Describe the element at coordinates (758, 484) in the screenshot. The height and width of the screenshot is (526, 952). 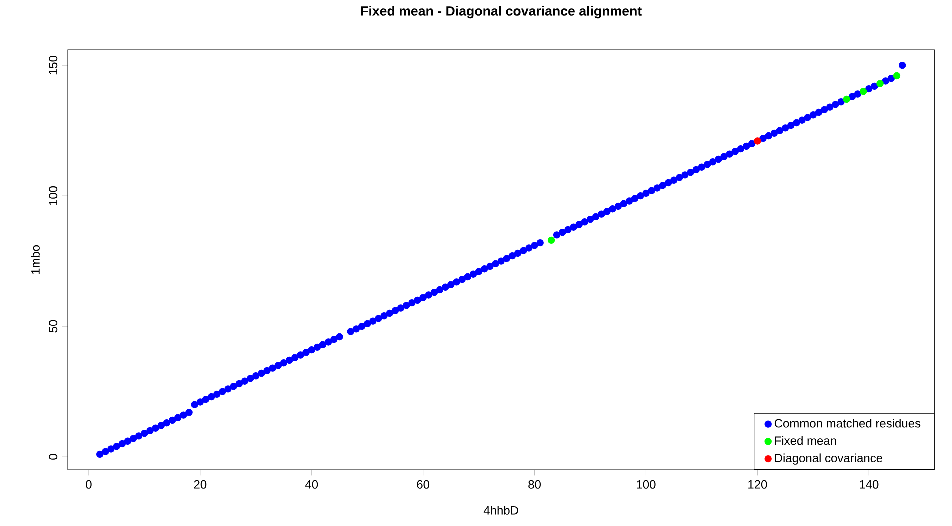
I see `x-tick-label: 120` at that location.